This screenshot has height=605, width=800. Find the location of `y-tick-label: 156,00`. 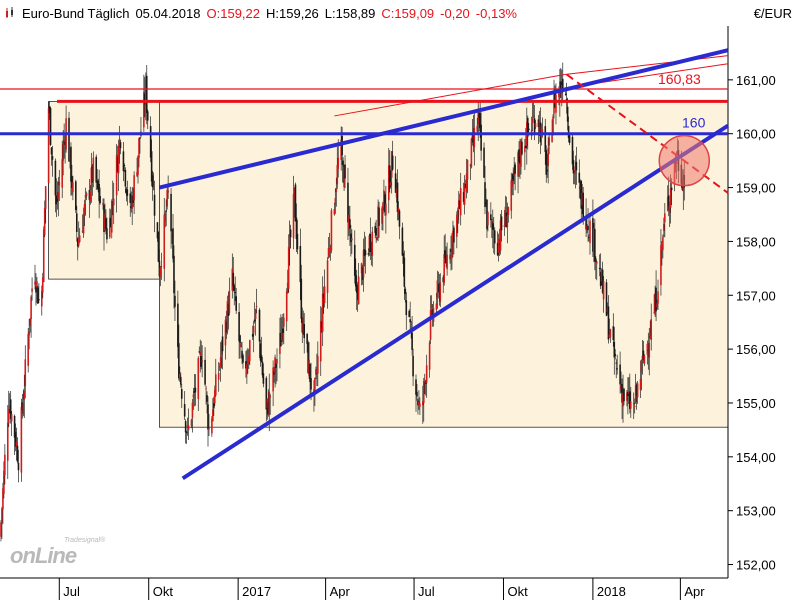

y-tick-label: 156,00 is located at coordinates (756, 349).